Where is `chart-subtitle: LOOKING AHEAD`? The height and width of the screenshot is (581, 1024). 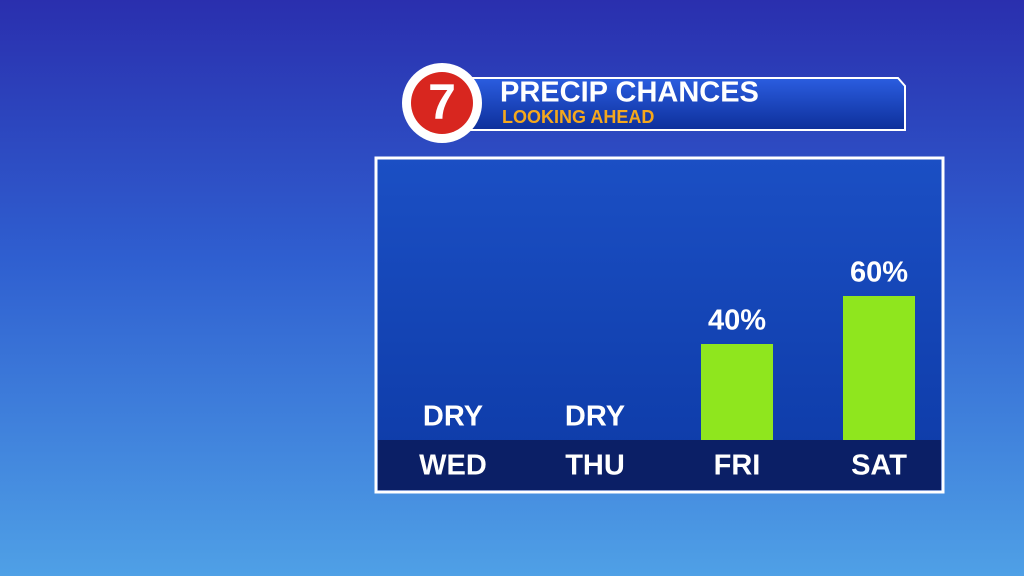 chart-subtitle: LOOKING AHEAD is located at coordinates (578, 117).